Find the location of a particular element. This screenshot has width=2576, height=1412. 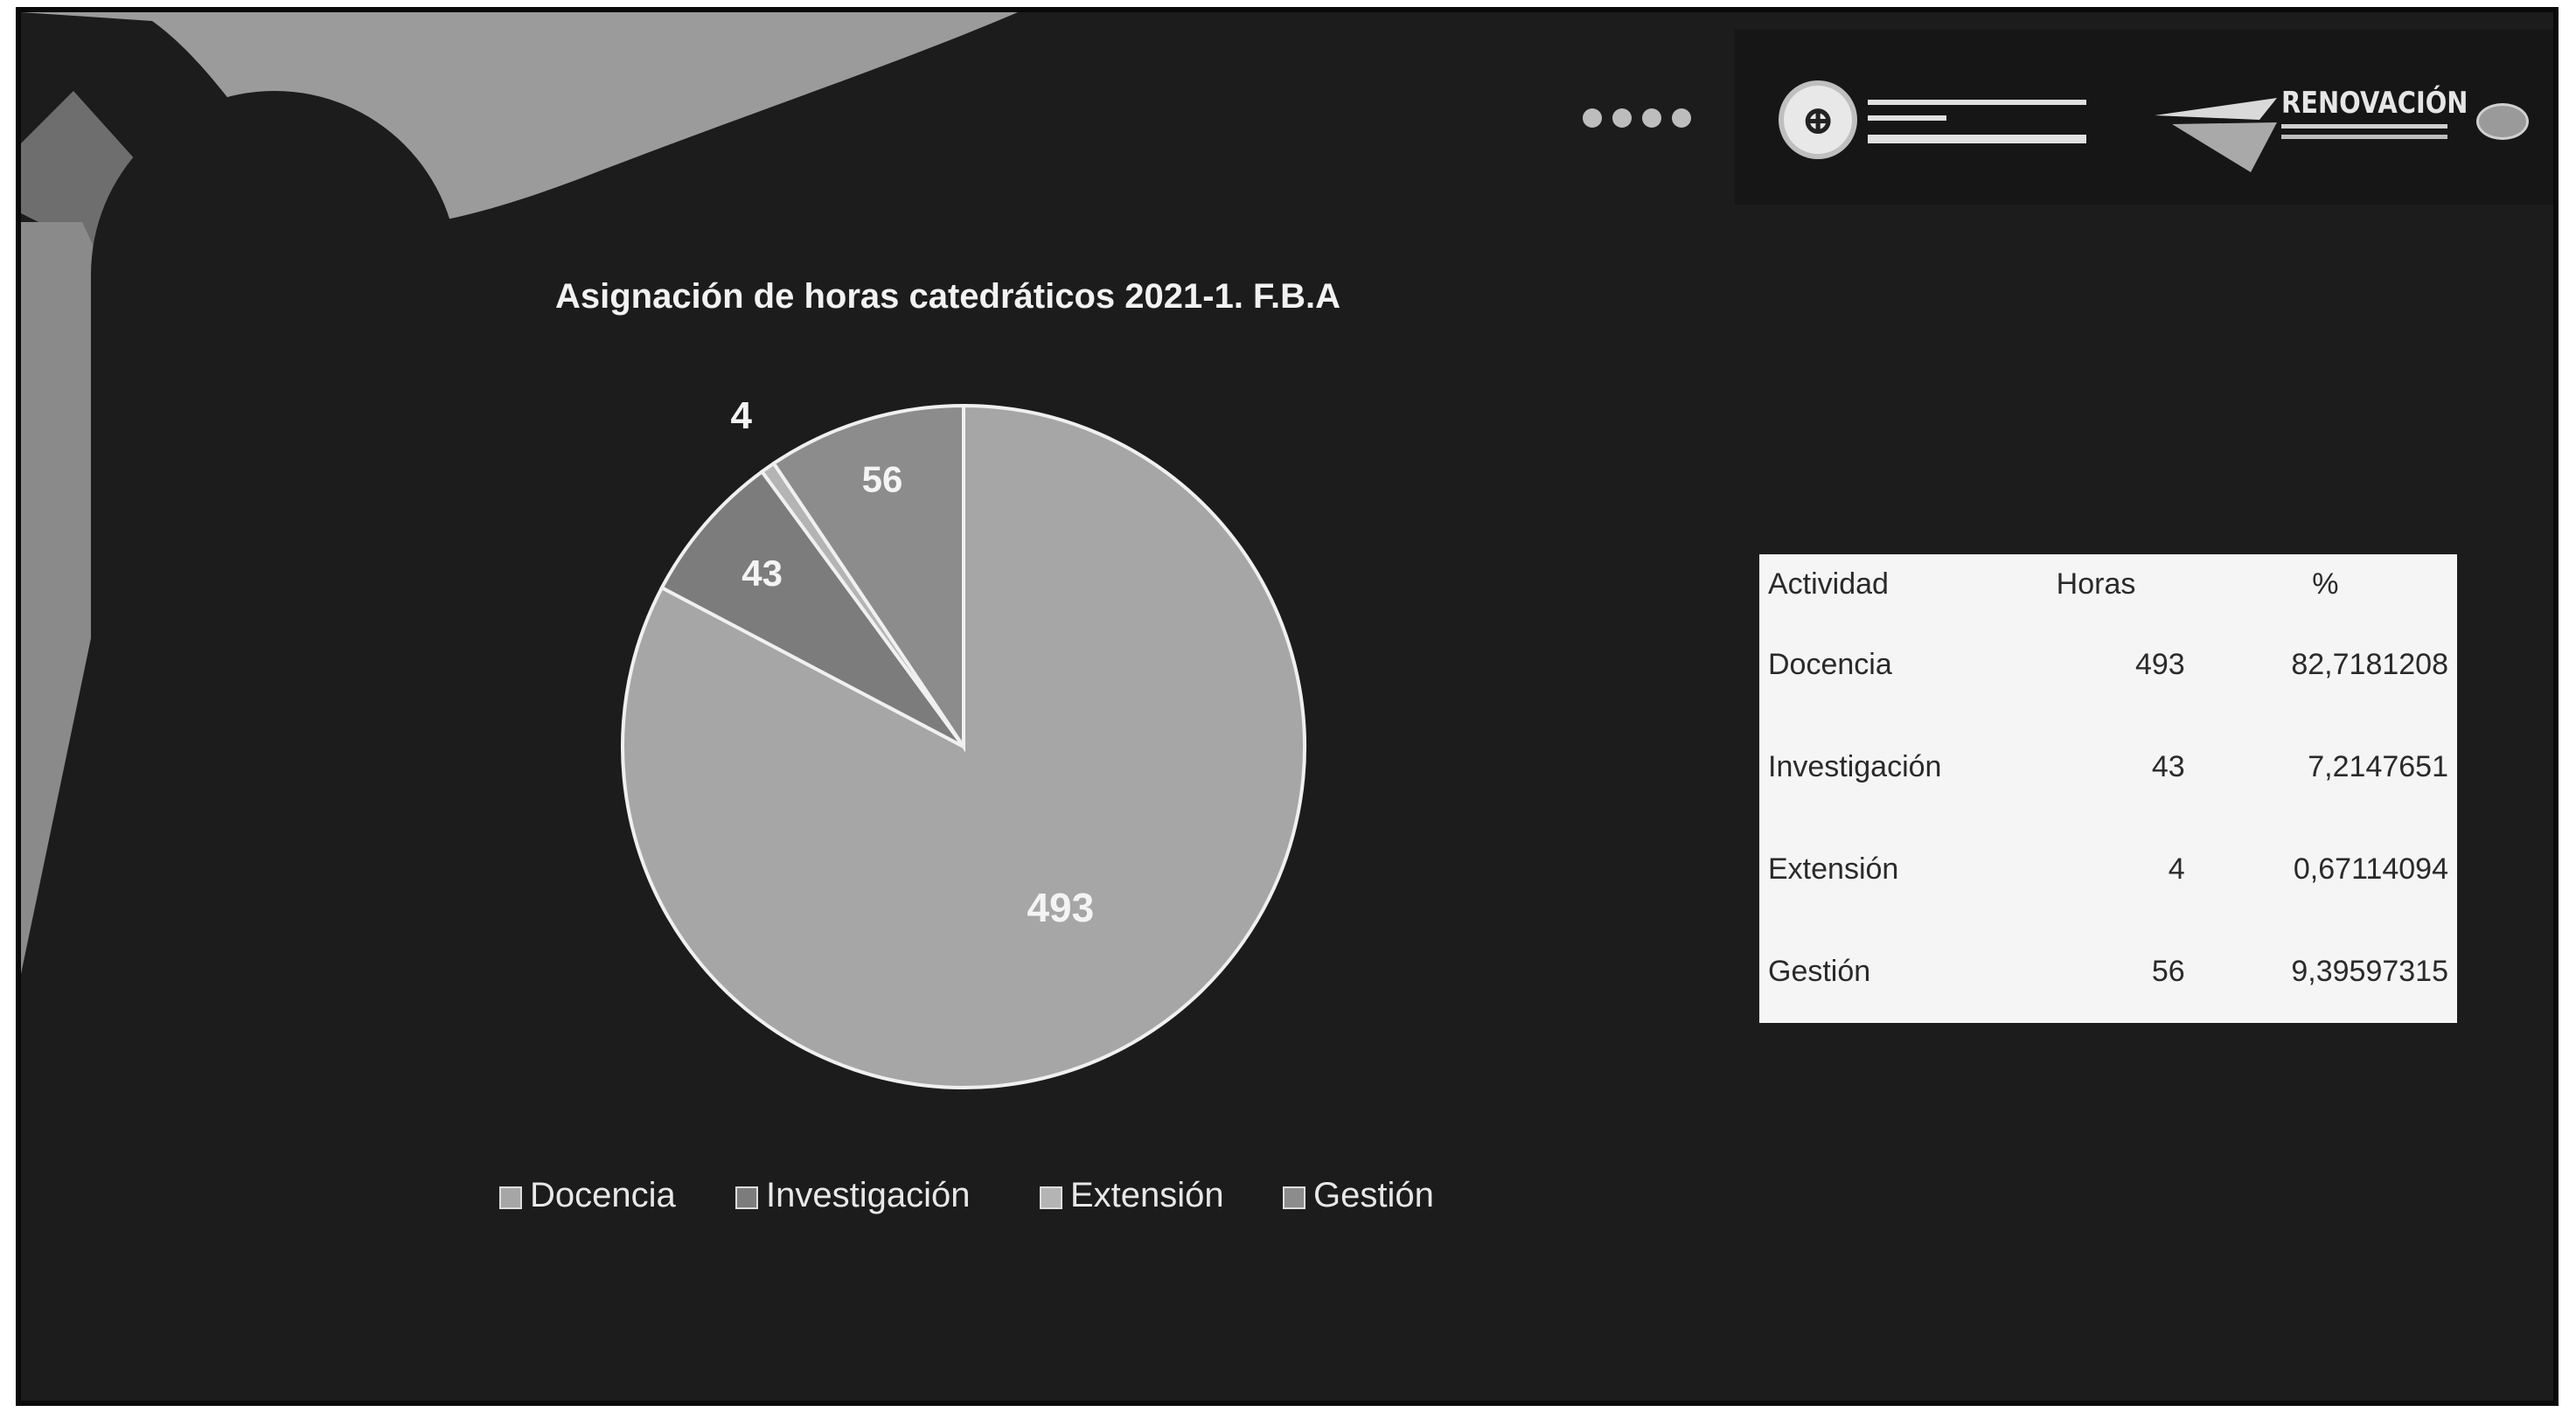

data-label: 43 is located at coordinates (762, 573).